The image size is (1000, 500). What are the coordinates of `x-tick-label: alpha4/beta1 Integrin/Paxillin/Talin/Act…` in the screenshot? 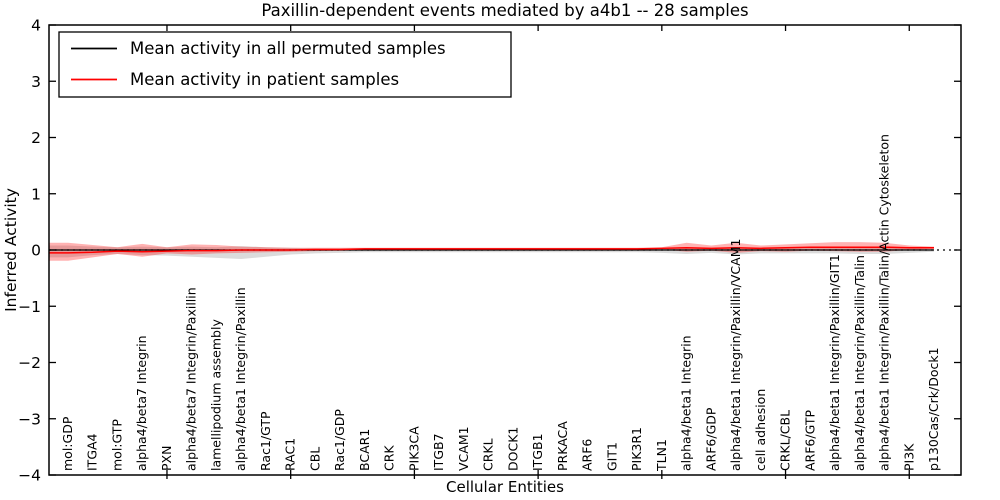 It's located at (884, 302).